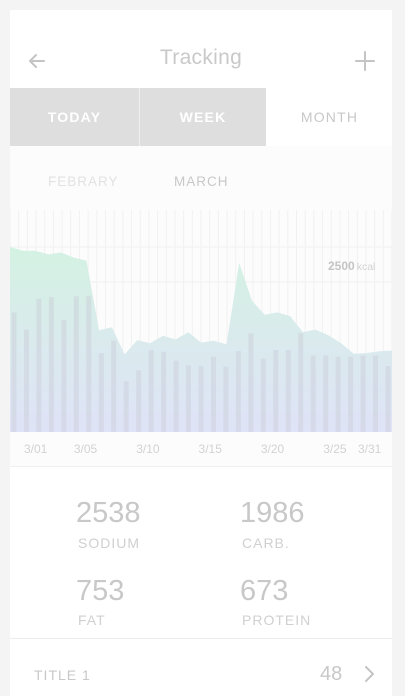 The width and height of the screenshot is (405, 696). What do you see at coordinates (201, 667) in the screenshot?
I see `list-item: TITLE 1 48` at bounding box center [201, 667].